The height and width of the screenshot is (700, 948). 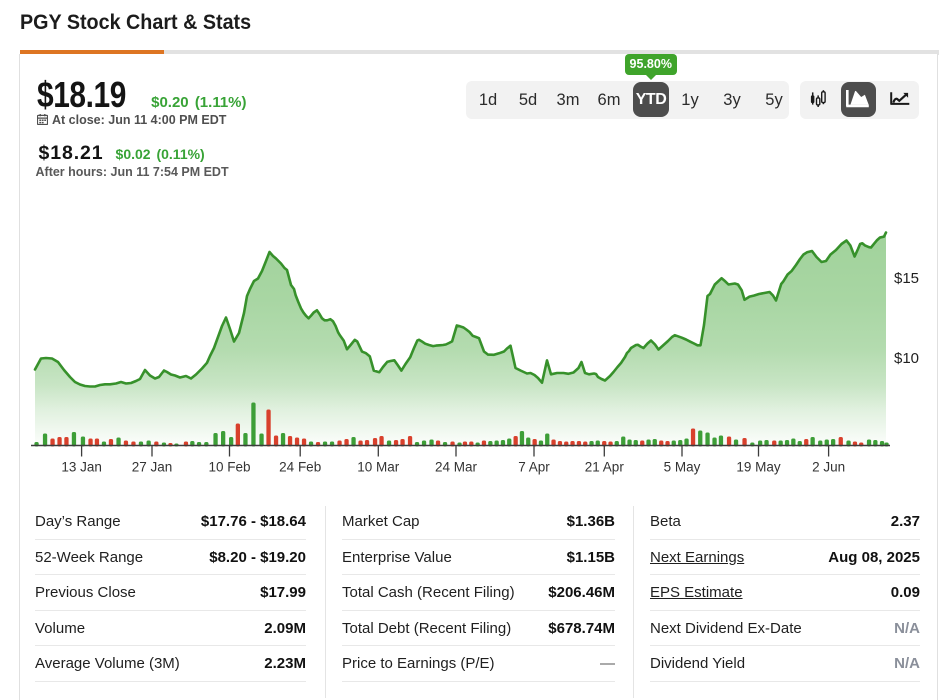 I want to click on svg-text: 10 Mar, so click(x=378, y=467).